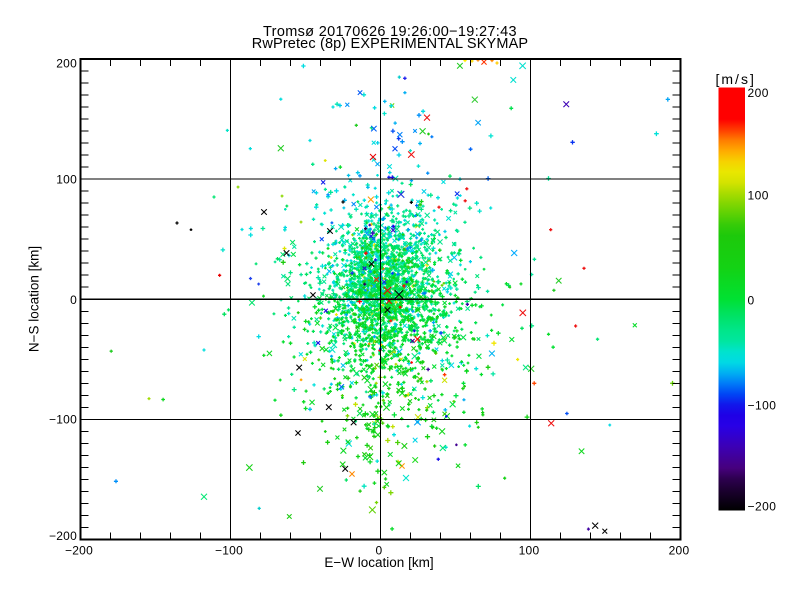  Describe the element at coordinates (390, 44) in the screenshot. I see `svg-text:RwPretec (8p) EXPERIMENTAL SKY: RwPretec (8p) EXPERIMENTAL SKYMAP` at that location.